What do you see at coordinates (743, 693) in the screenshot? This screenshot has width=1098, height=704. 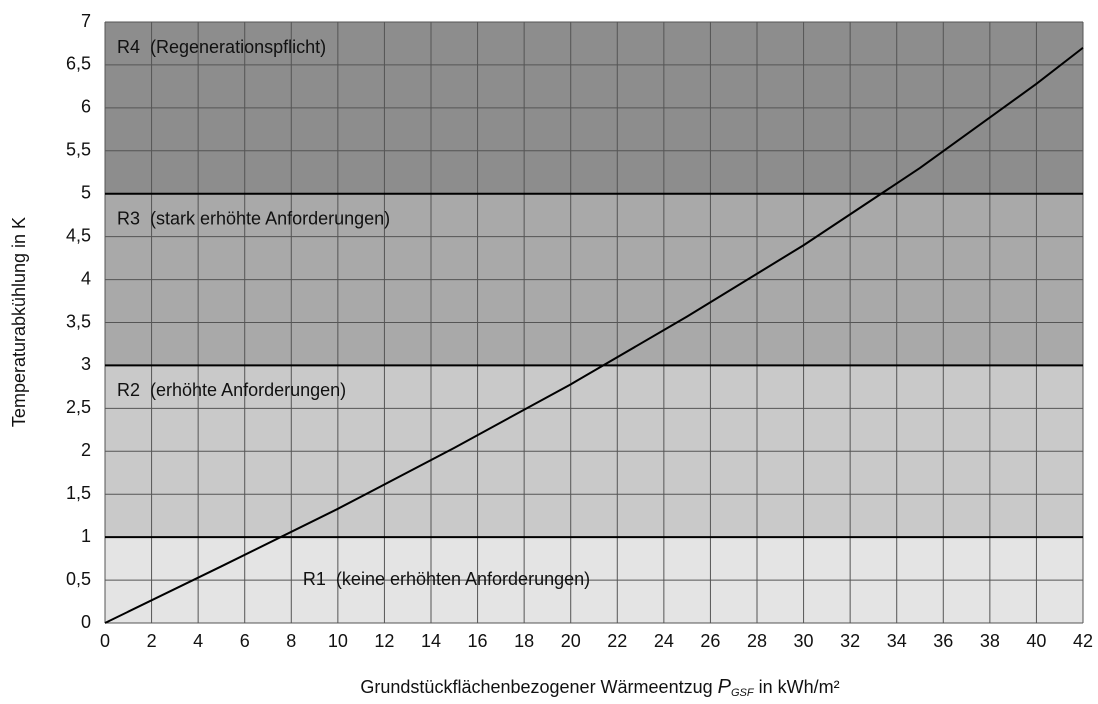 I see `x-label-subscript: GSF` at bounding box center [743, 693].